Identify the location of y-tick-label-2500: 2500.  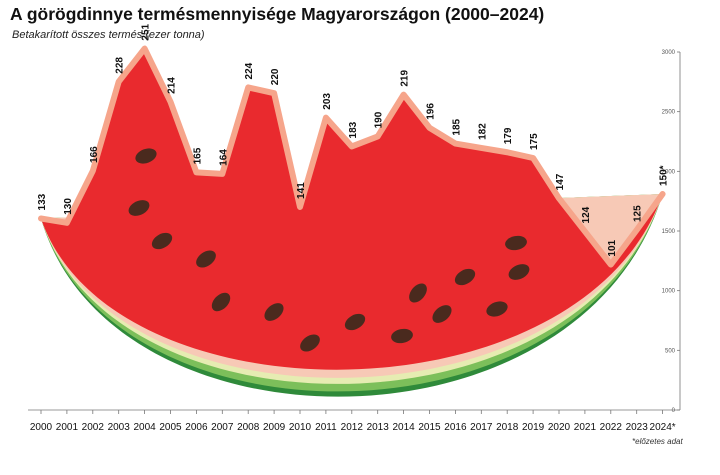
(669, 113).